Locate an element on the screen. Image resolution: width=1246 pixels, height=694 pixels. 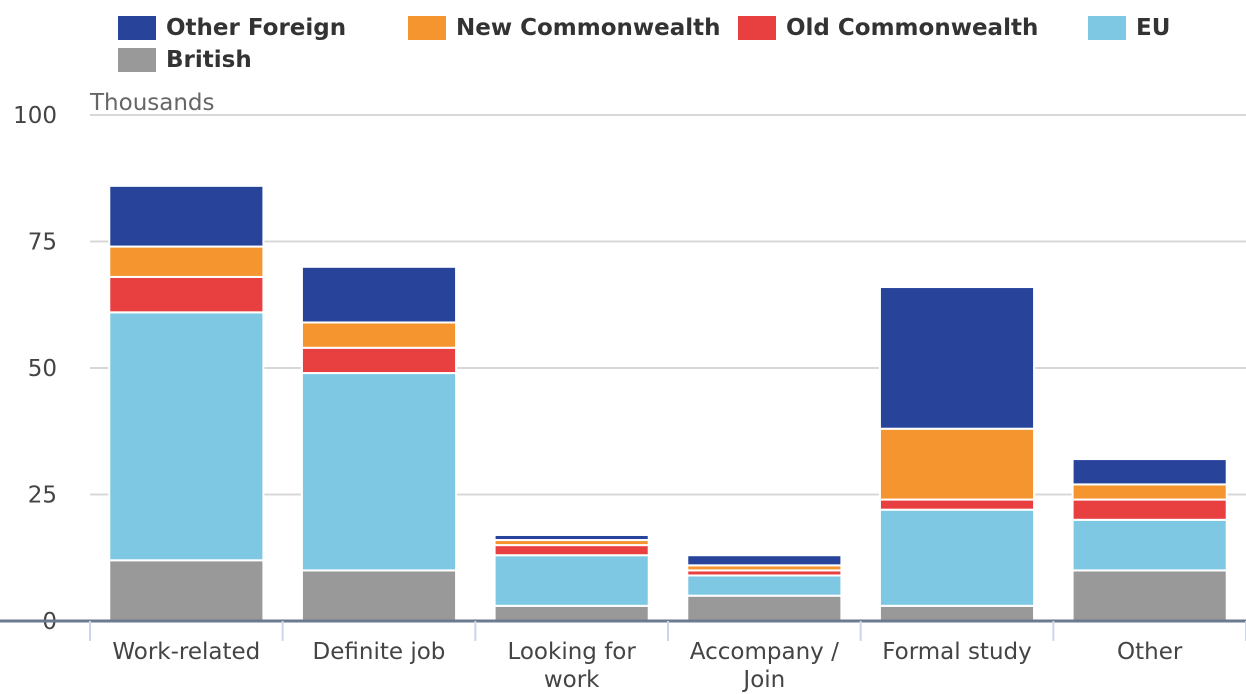
legend-item: New Commonwealth is located at coordinates (573, 28).